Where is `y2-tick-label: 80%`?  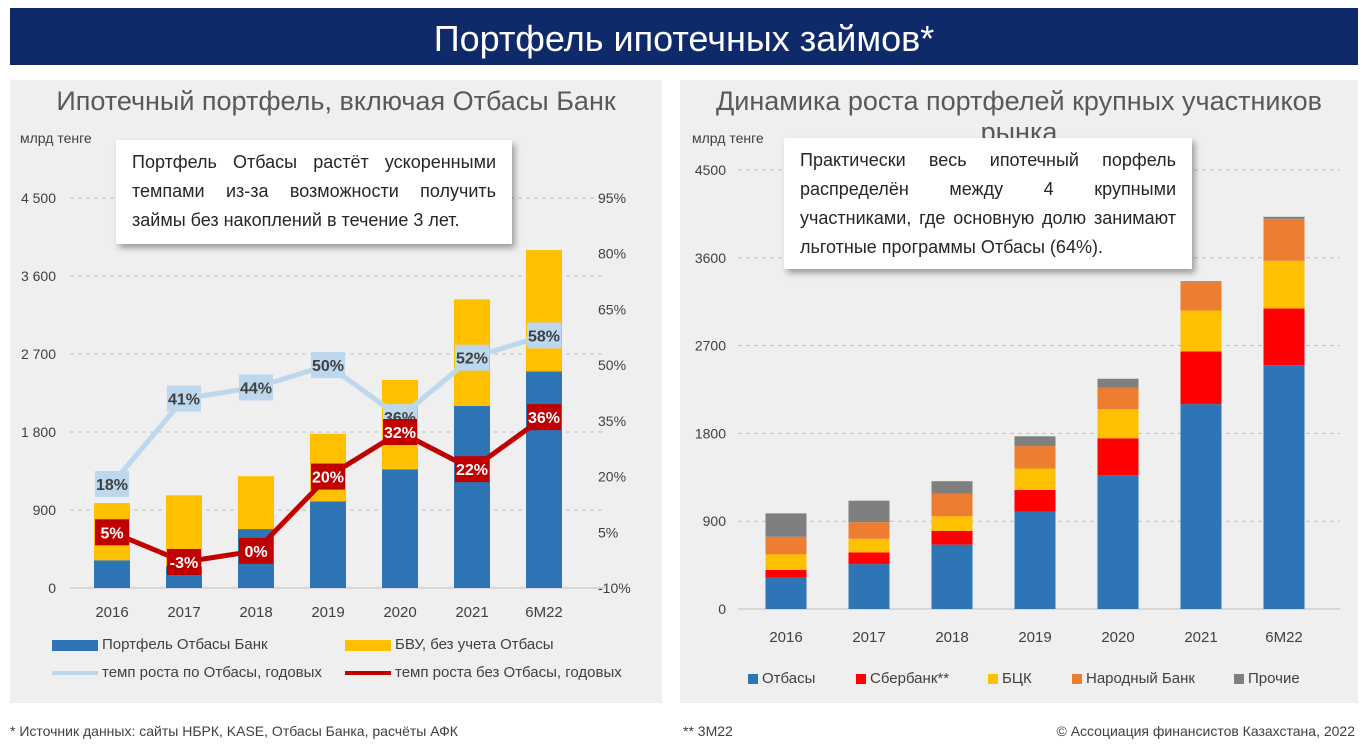 y2-tick-label: 80% is located at coordinates (612, 254).